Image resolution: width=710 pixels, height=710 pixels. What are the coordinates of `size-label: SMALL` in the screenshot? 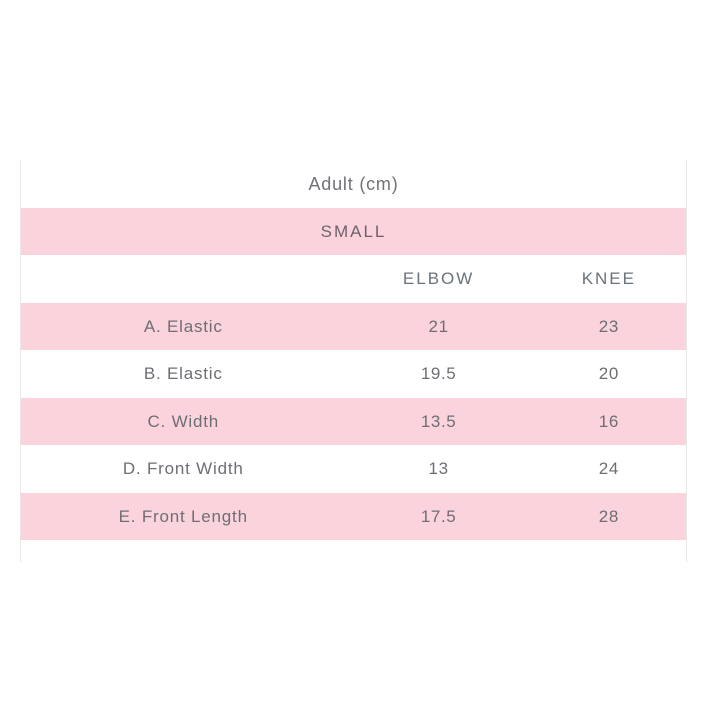 It's located at (353, 231).